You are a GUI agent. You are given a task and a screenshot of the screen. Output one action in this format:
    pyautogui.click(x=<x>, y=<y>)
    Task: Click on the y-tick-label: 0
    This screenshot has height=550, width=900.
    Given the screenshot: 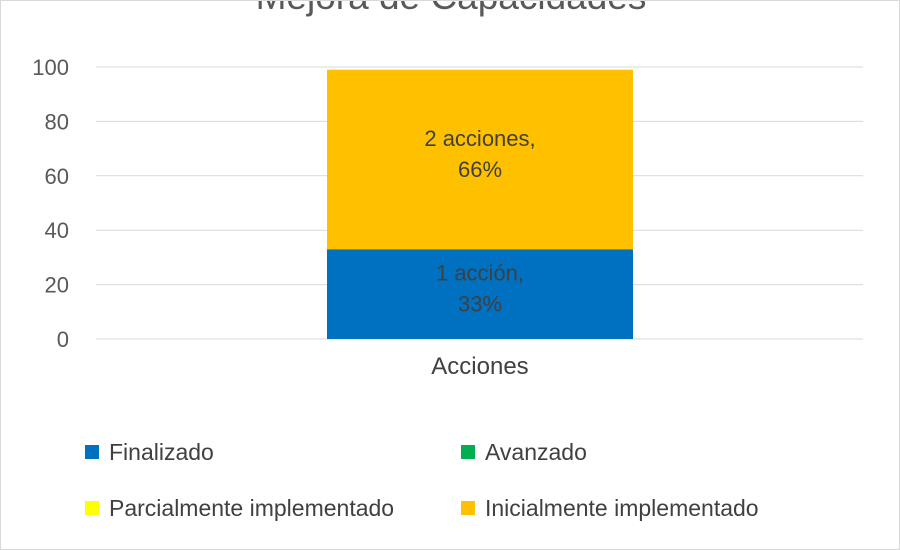 What is the action you would take?
    pyautogui.click(x=63, y=339)
    